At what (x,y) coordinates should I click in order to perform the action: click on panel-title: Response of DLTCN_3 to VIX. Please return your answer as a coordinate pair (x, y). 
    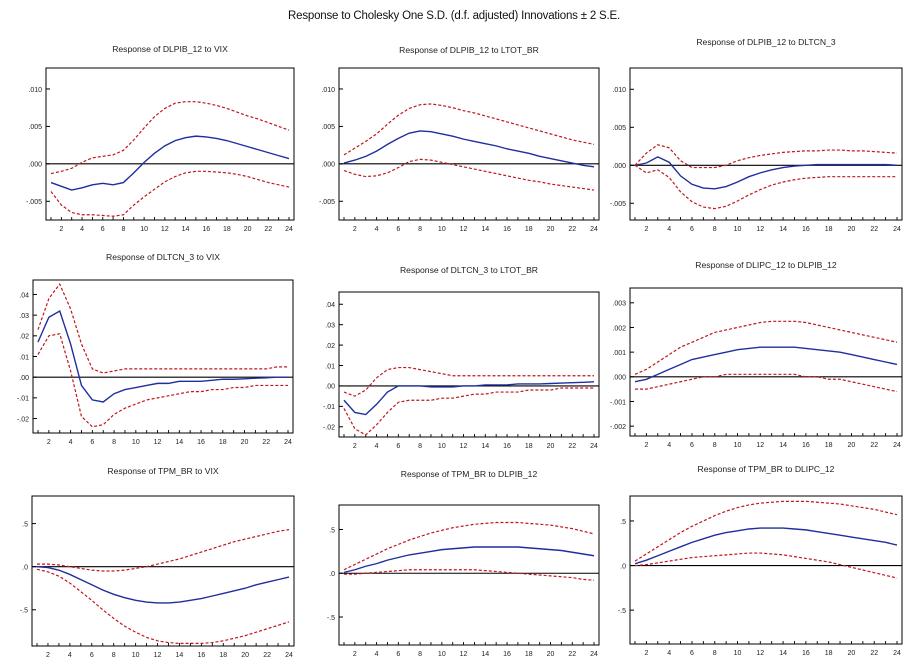
    Looking at the image, I should click on (163, 257).